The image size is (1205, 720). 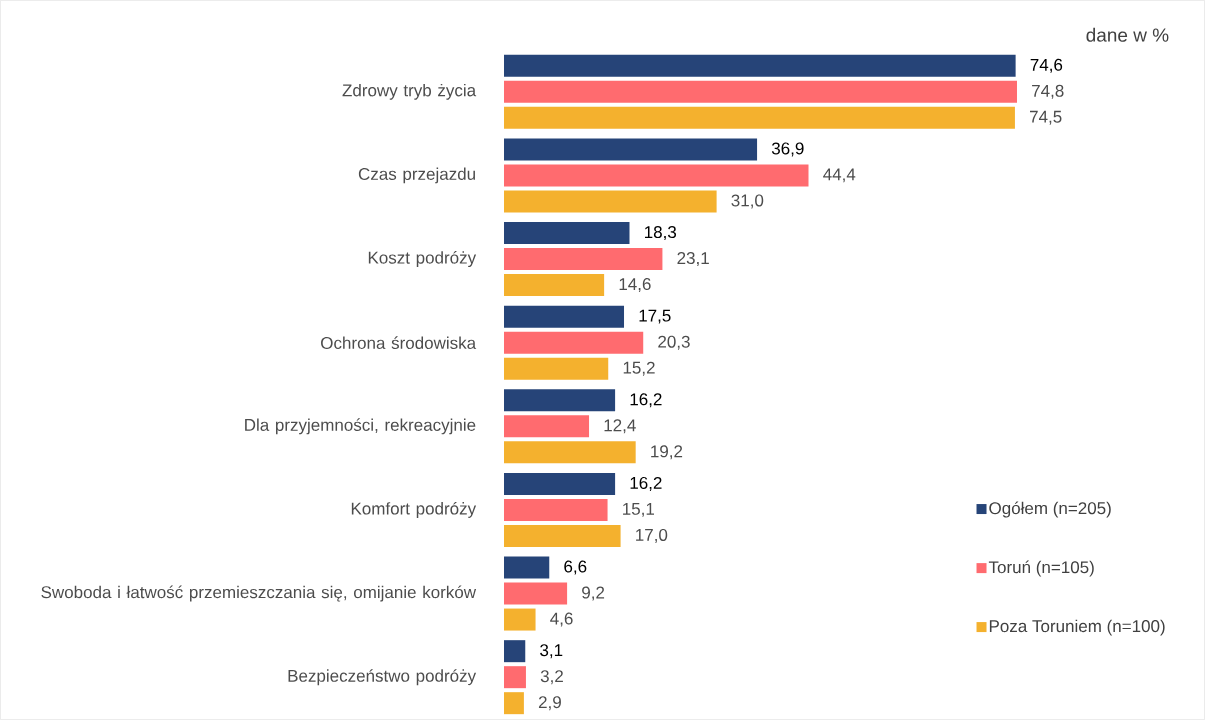 I want to click on data-label: 3,2, so click(x=551, y=677).